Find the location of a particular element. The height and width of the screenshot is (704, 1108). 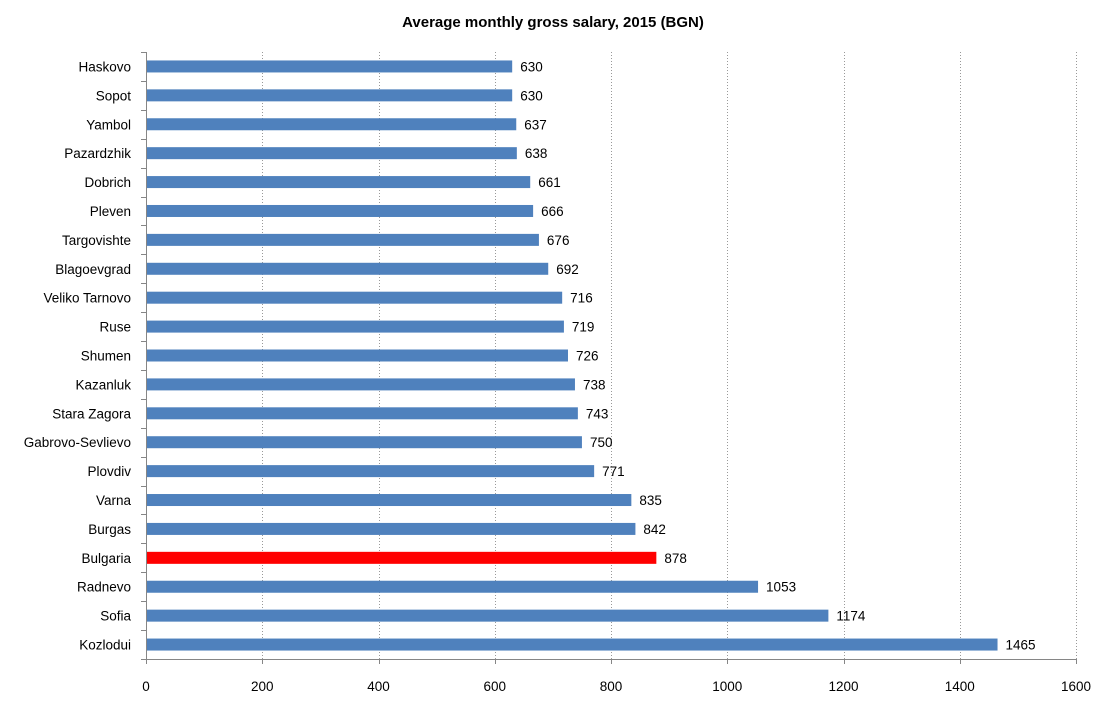

x-tick-label: 1400 is located at coordinates (960, 686).